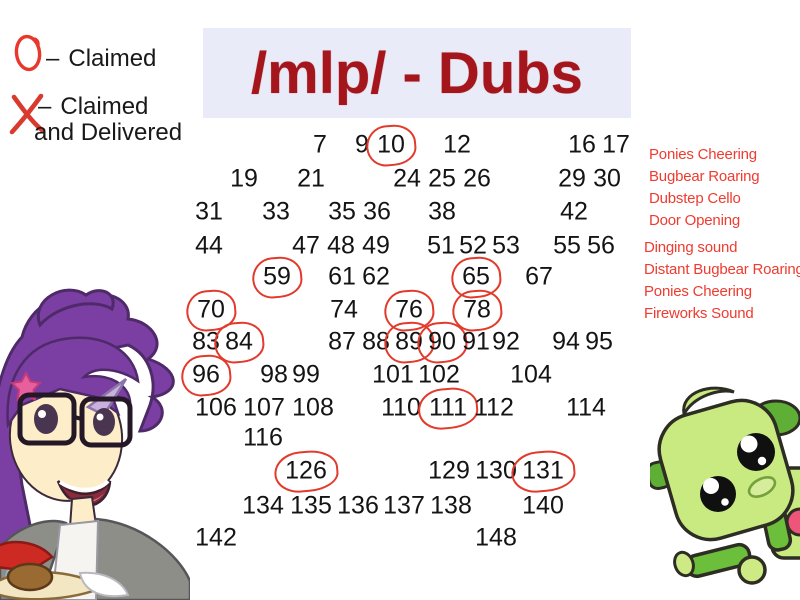 This screenshot has width=800, height=600. What do you see at coordinates (407, 178) in the screenshot?
I see `grid-number: 24` at bounding box center [407, 178].